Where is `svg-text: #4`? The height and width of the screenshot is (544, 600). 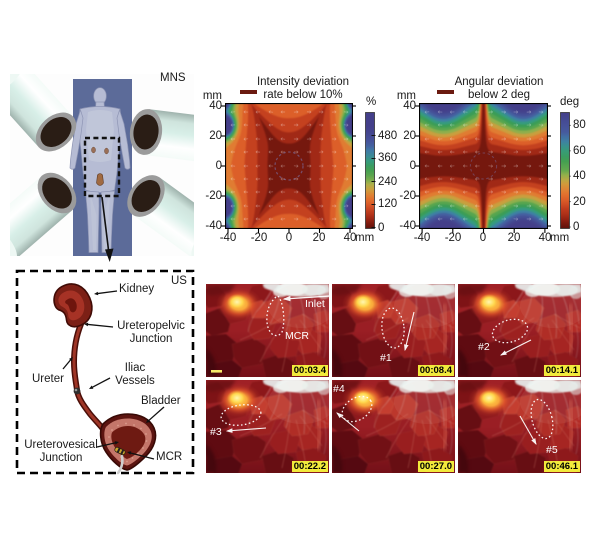 svg-text: #4 is located at coordinates (339, 389).